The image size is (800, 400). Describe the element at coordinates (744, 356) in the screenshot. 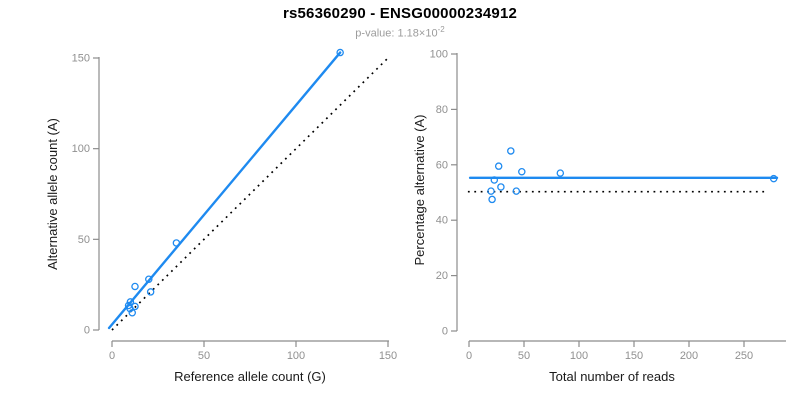

I see `x-tick-label: 250` at that location.